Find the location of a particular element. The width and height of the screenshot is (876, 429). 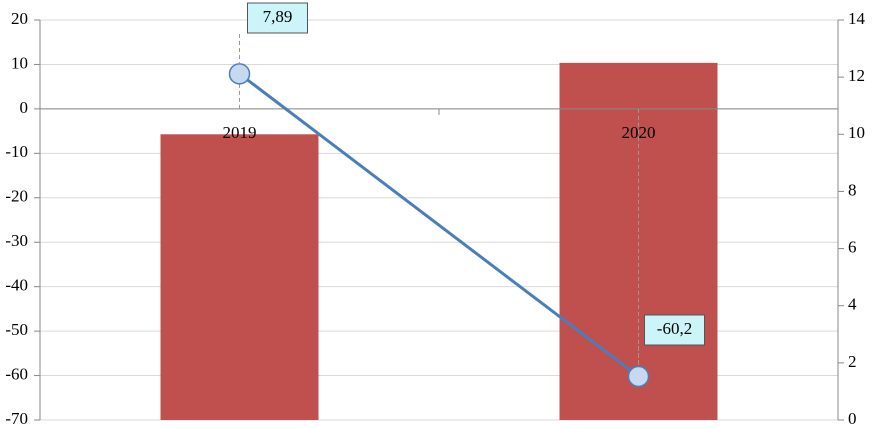

y2-tick-label: 2 is located at coordinates (852, 361).